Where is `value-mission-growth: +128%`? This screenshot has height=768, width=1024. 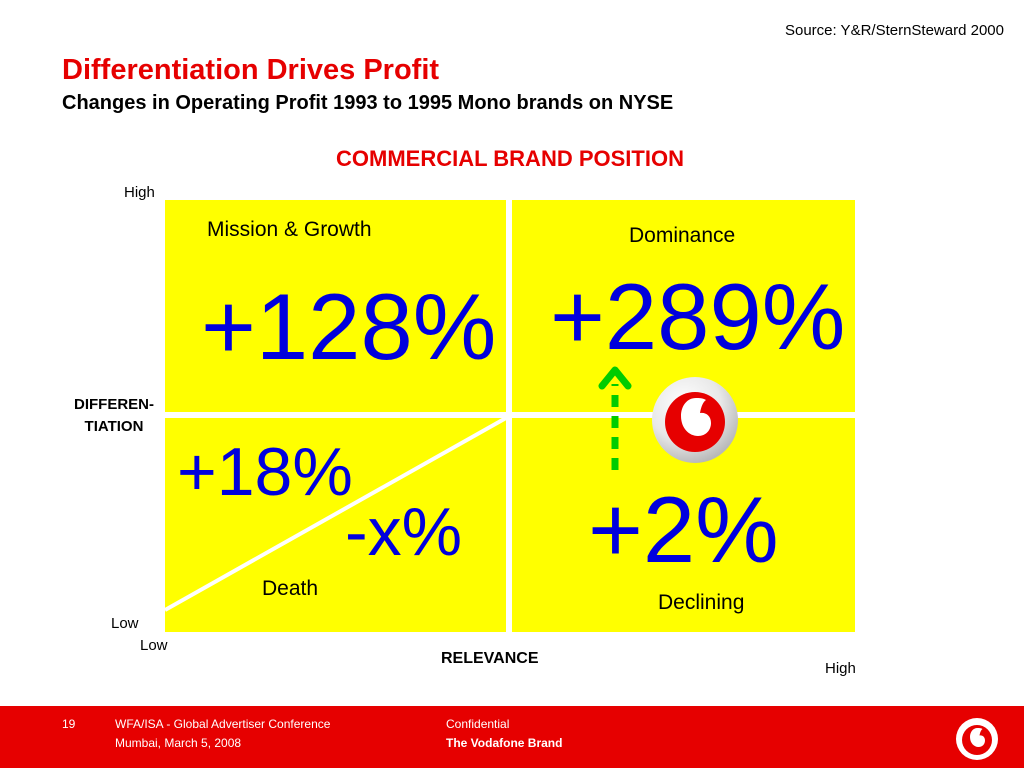 value-mission-growth: +128% is located at coordinates (349, 326).